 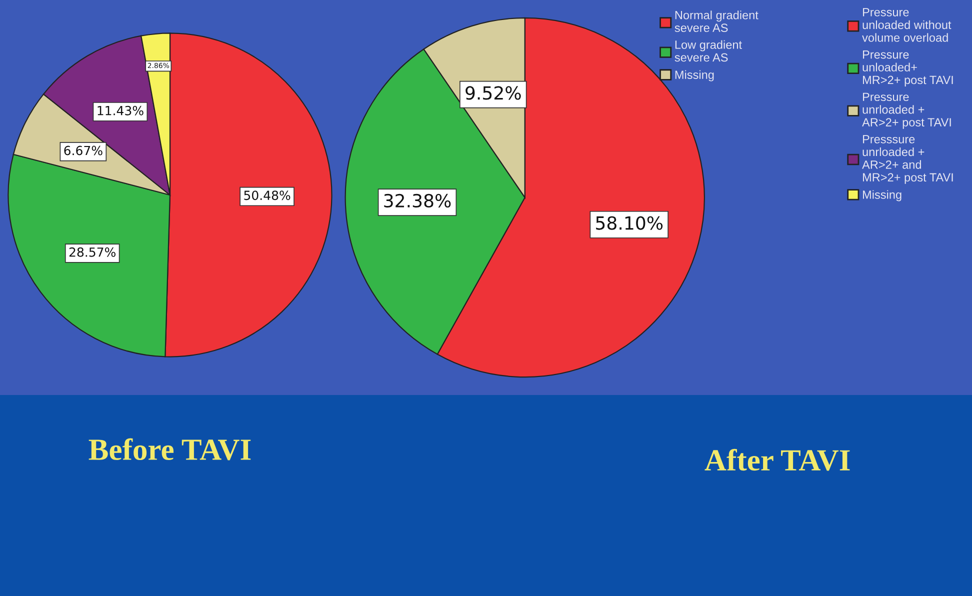 I want to click on legend-label: Pressure unloaded without volume overload, so click(x=907, y=25).